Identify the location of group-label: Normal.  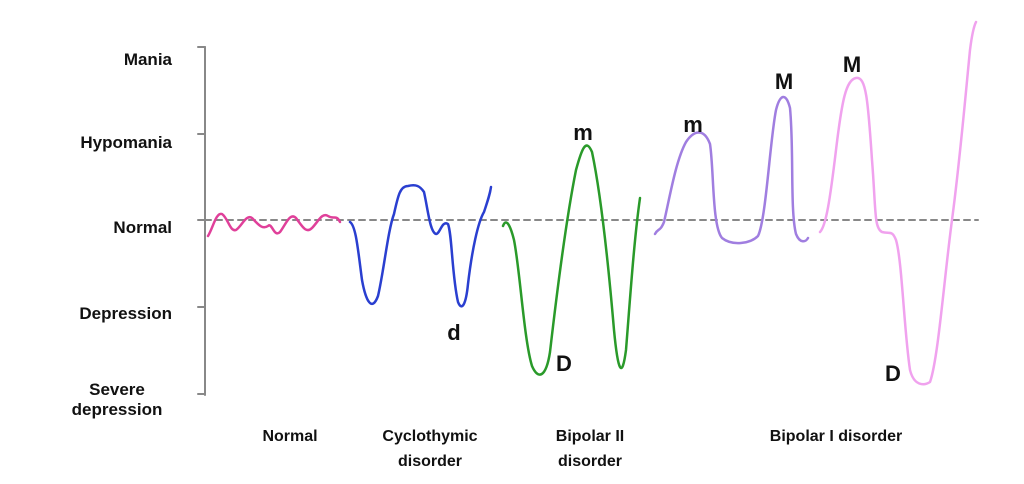
(290, 436).